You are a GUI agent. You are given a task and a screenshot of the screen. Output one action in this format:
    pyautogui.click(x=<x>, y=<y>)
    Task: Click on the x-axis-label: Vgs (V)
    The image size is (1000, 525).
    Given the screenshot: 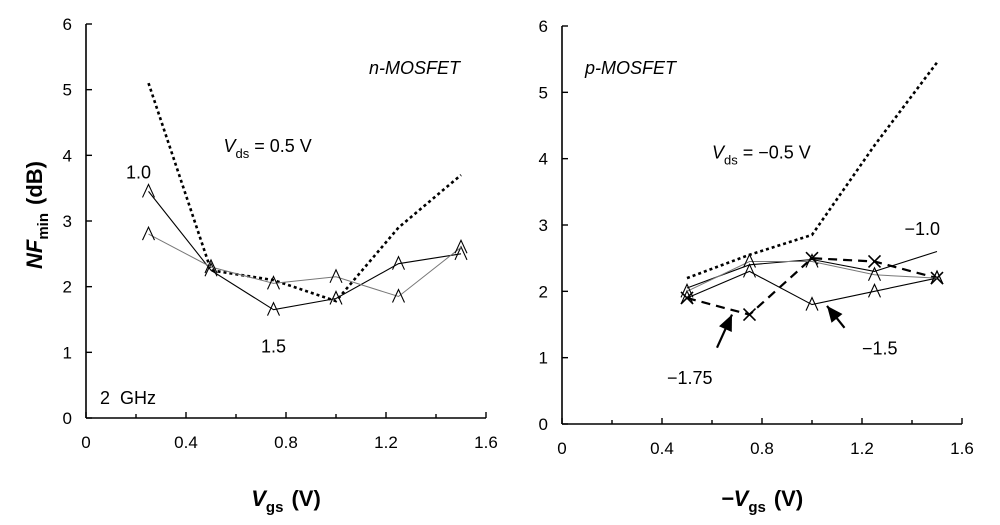 What is the action you would take?
    pyautogui.click(x=286, y=501)
    